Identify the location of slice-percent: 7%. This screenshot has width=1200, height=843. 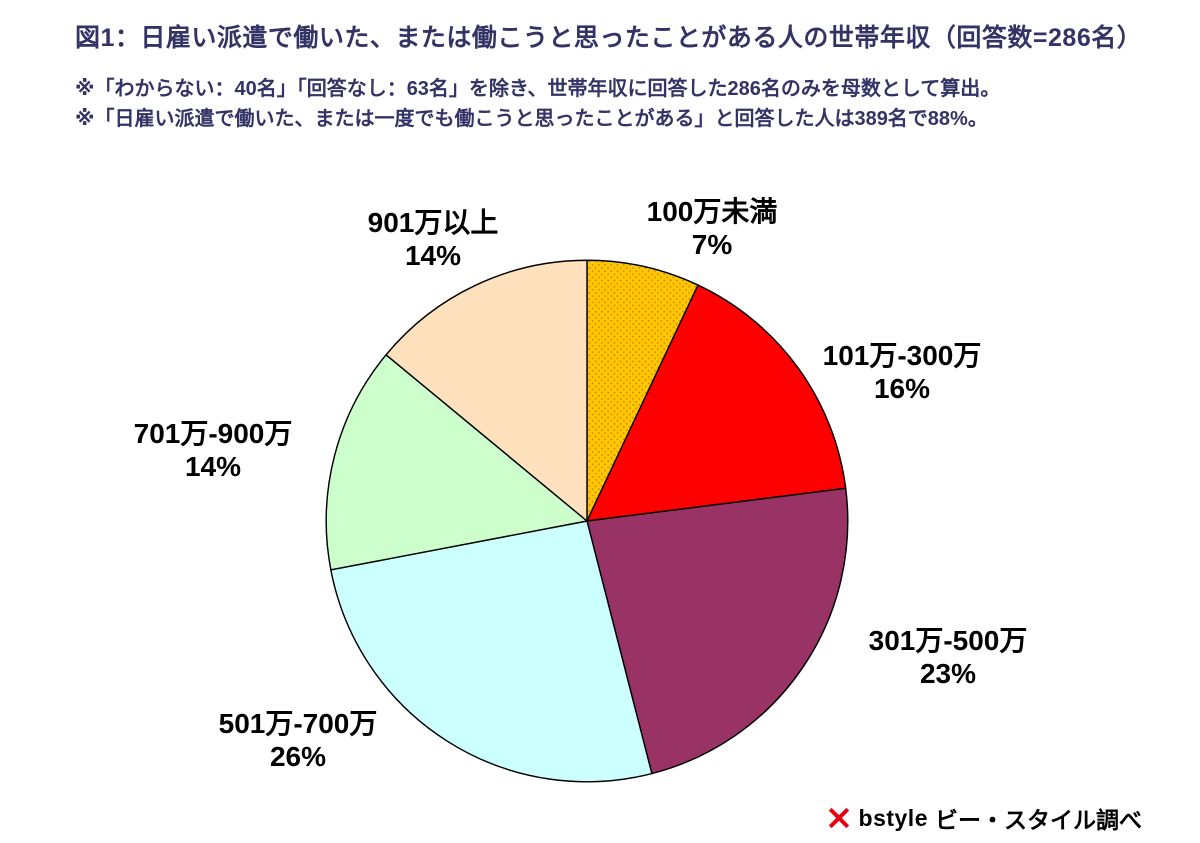
(712, 244).